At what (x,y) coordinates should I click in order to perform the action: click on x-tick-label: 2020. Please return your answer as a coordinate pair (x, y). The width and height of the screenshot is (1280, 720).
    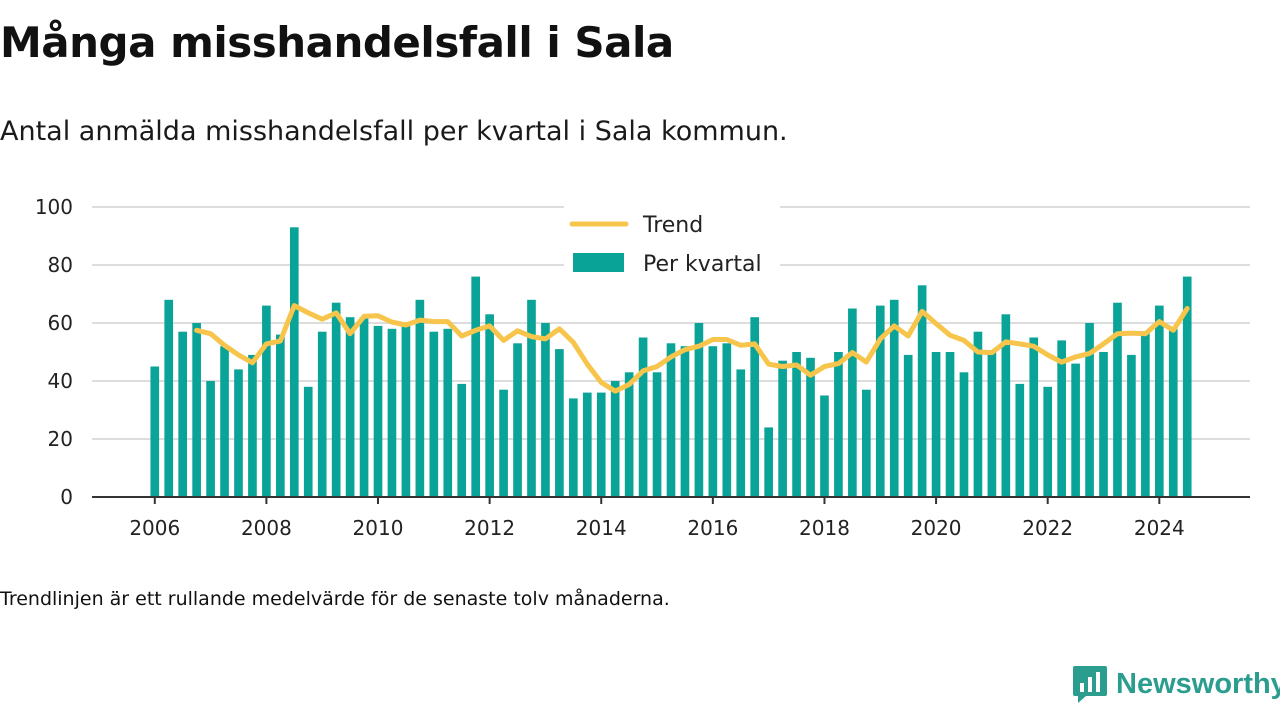
    Looking at the image, I should click on (936, 528).